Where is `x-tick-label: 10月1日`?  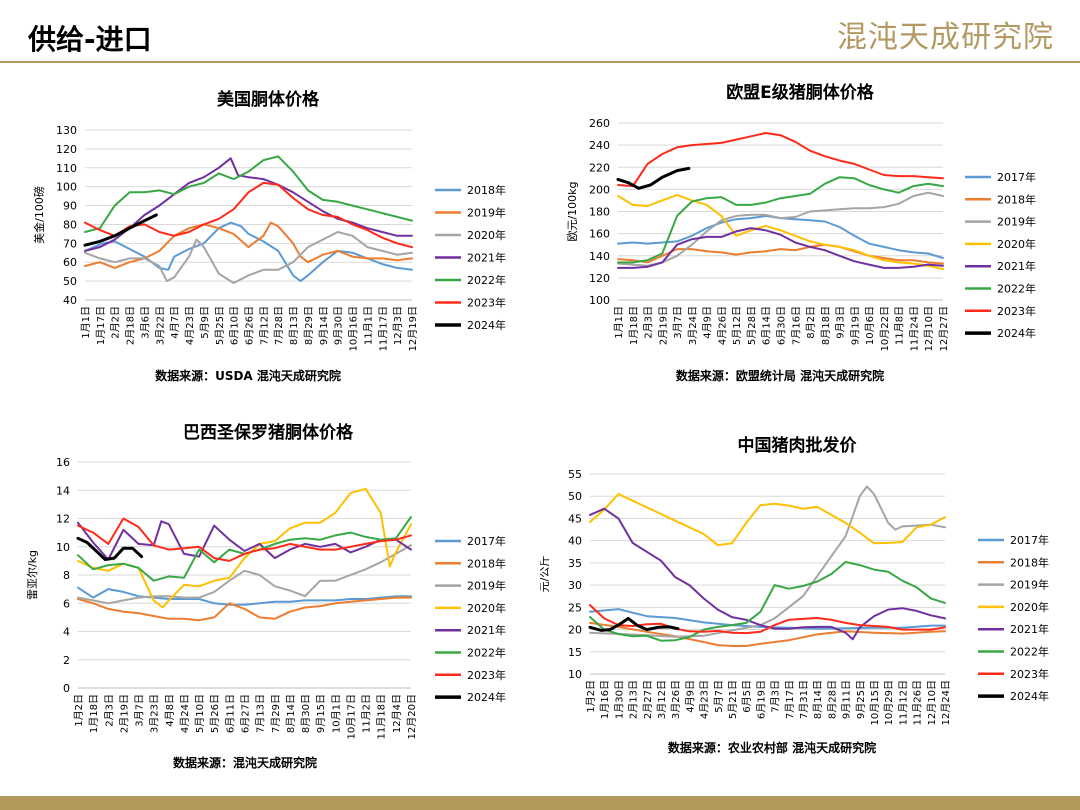
x-tick-label: 10月1日 is located at coordinates (336, 713).